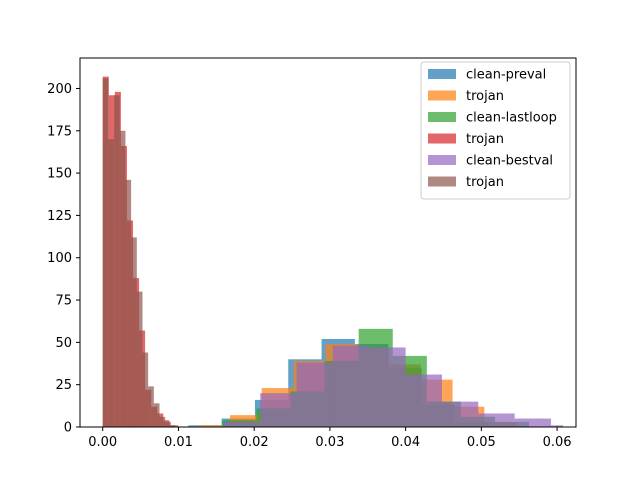 Image resolution: width=640 pixels, height=480 pixels. I want to click on y-tick-label: 25, so click(63, 385).